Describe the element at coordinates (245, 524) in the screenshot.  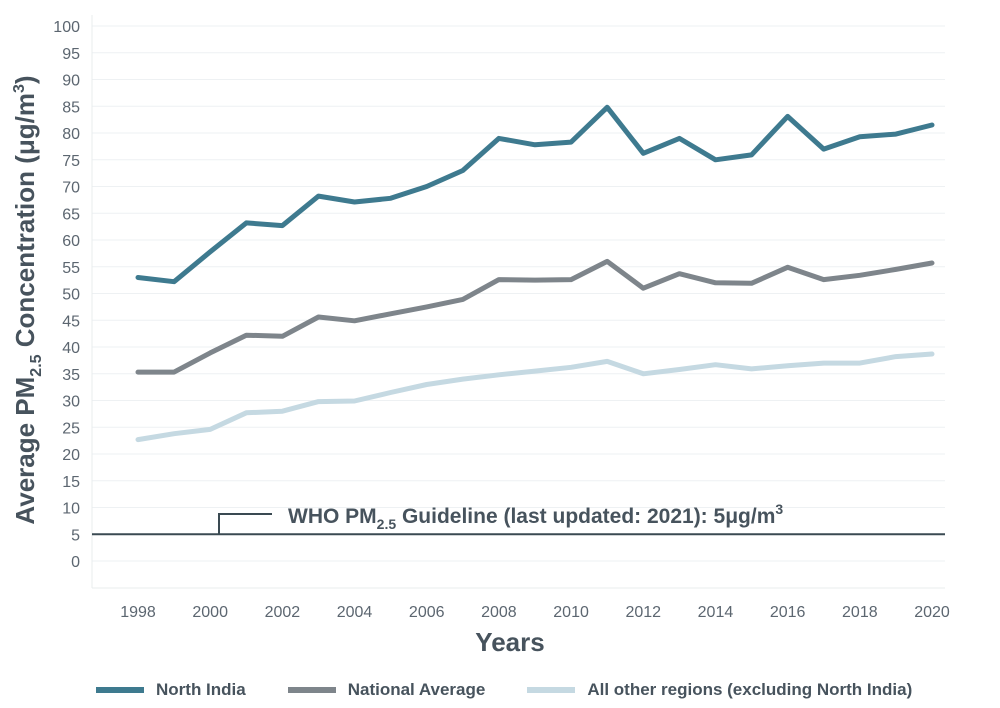
I see `who-guideline-pointer` at that location.